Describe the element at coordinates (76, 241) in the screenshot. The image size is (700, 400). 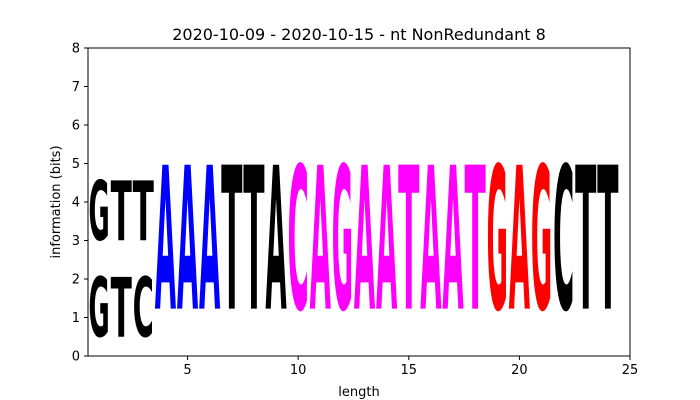
I see `y-tick-label: 3` at that location.